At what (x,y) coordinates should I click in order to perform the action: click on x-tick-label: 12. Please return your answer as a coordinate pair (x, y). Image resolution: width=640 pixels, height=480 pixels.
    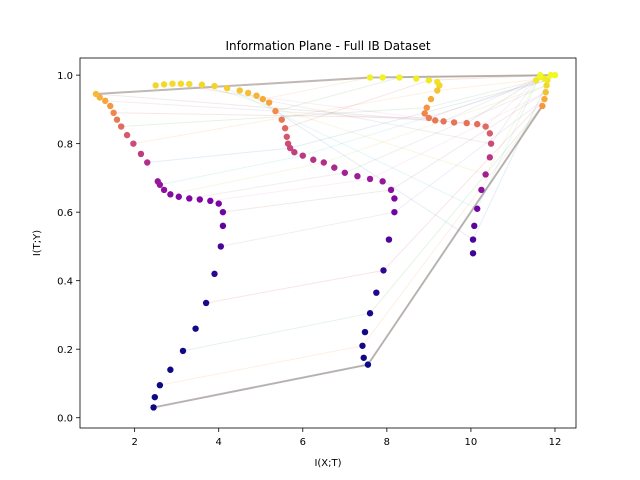
    Looking at the image, I should click on (555, 442).